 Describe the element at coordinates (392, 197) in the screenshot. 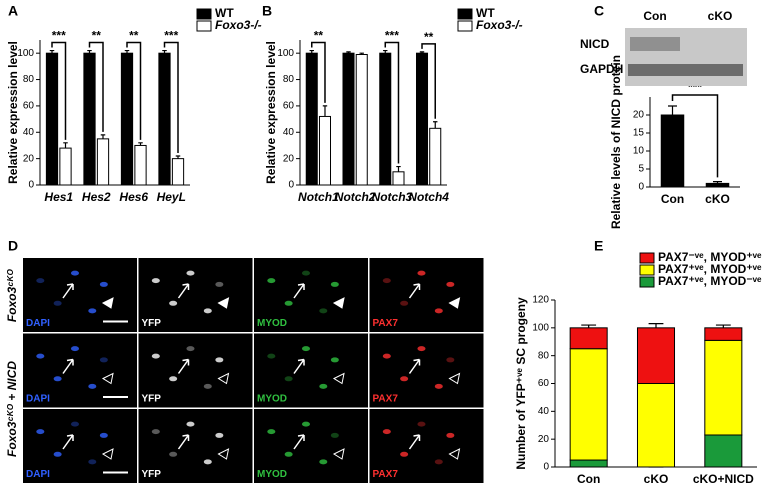

I see `x-tick-label: Notch3` at that location.